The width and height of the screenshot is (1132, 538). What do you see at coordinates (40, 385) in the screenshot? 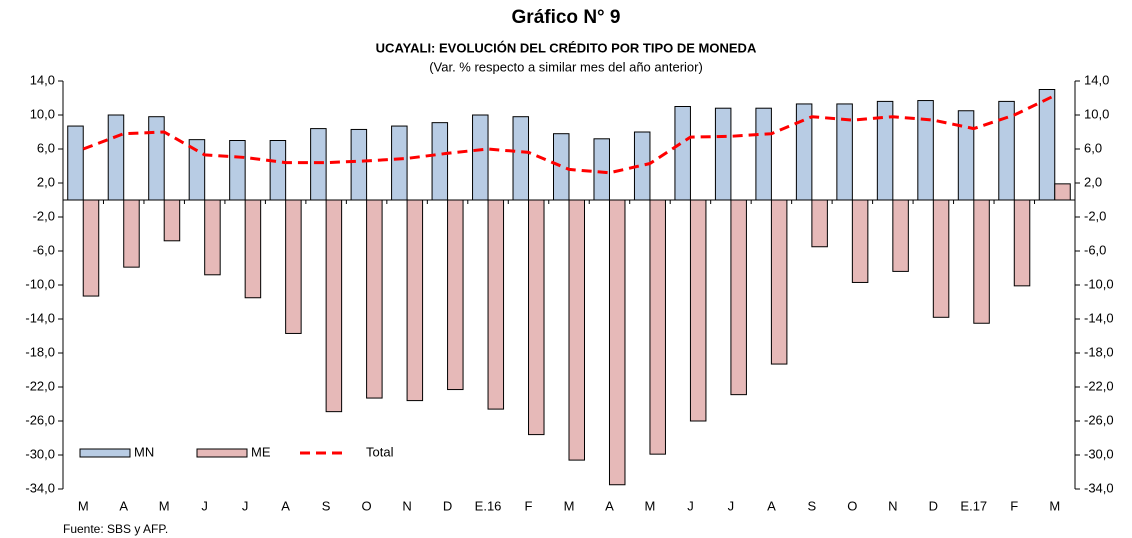
I see `y-tick-label: -22,0` at bounding box center [40, 385].